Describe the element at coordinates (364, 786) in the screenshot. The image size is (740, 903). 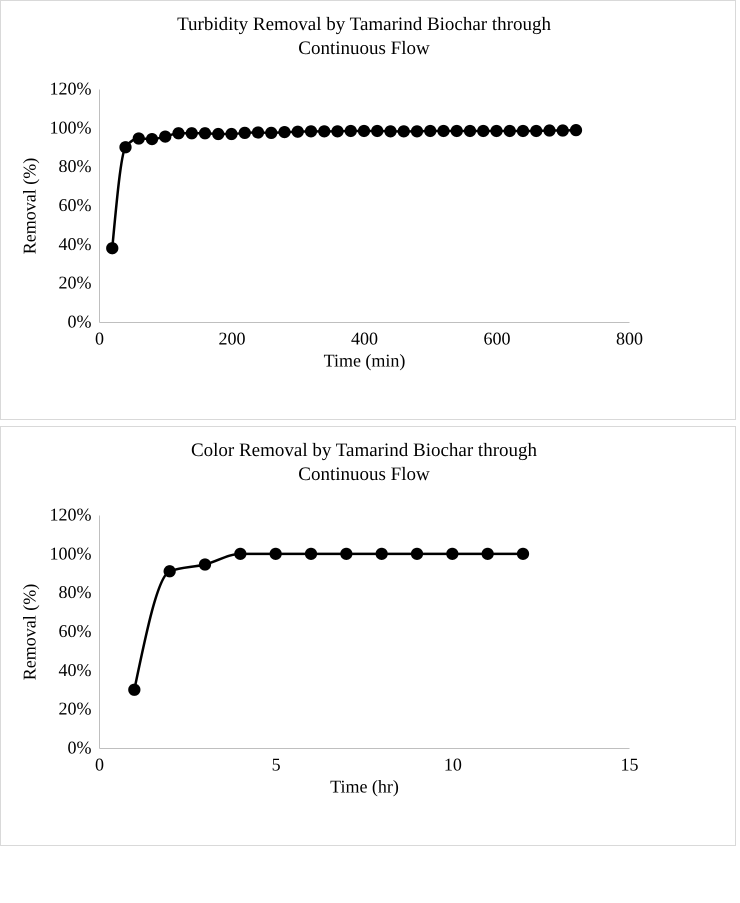
I see `x-axis-title: Time (hr)` at that location.